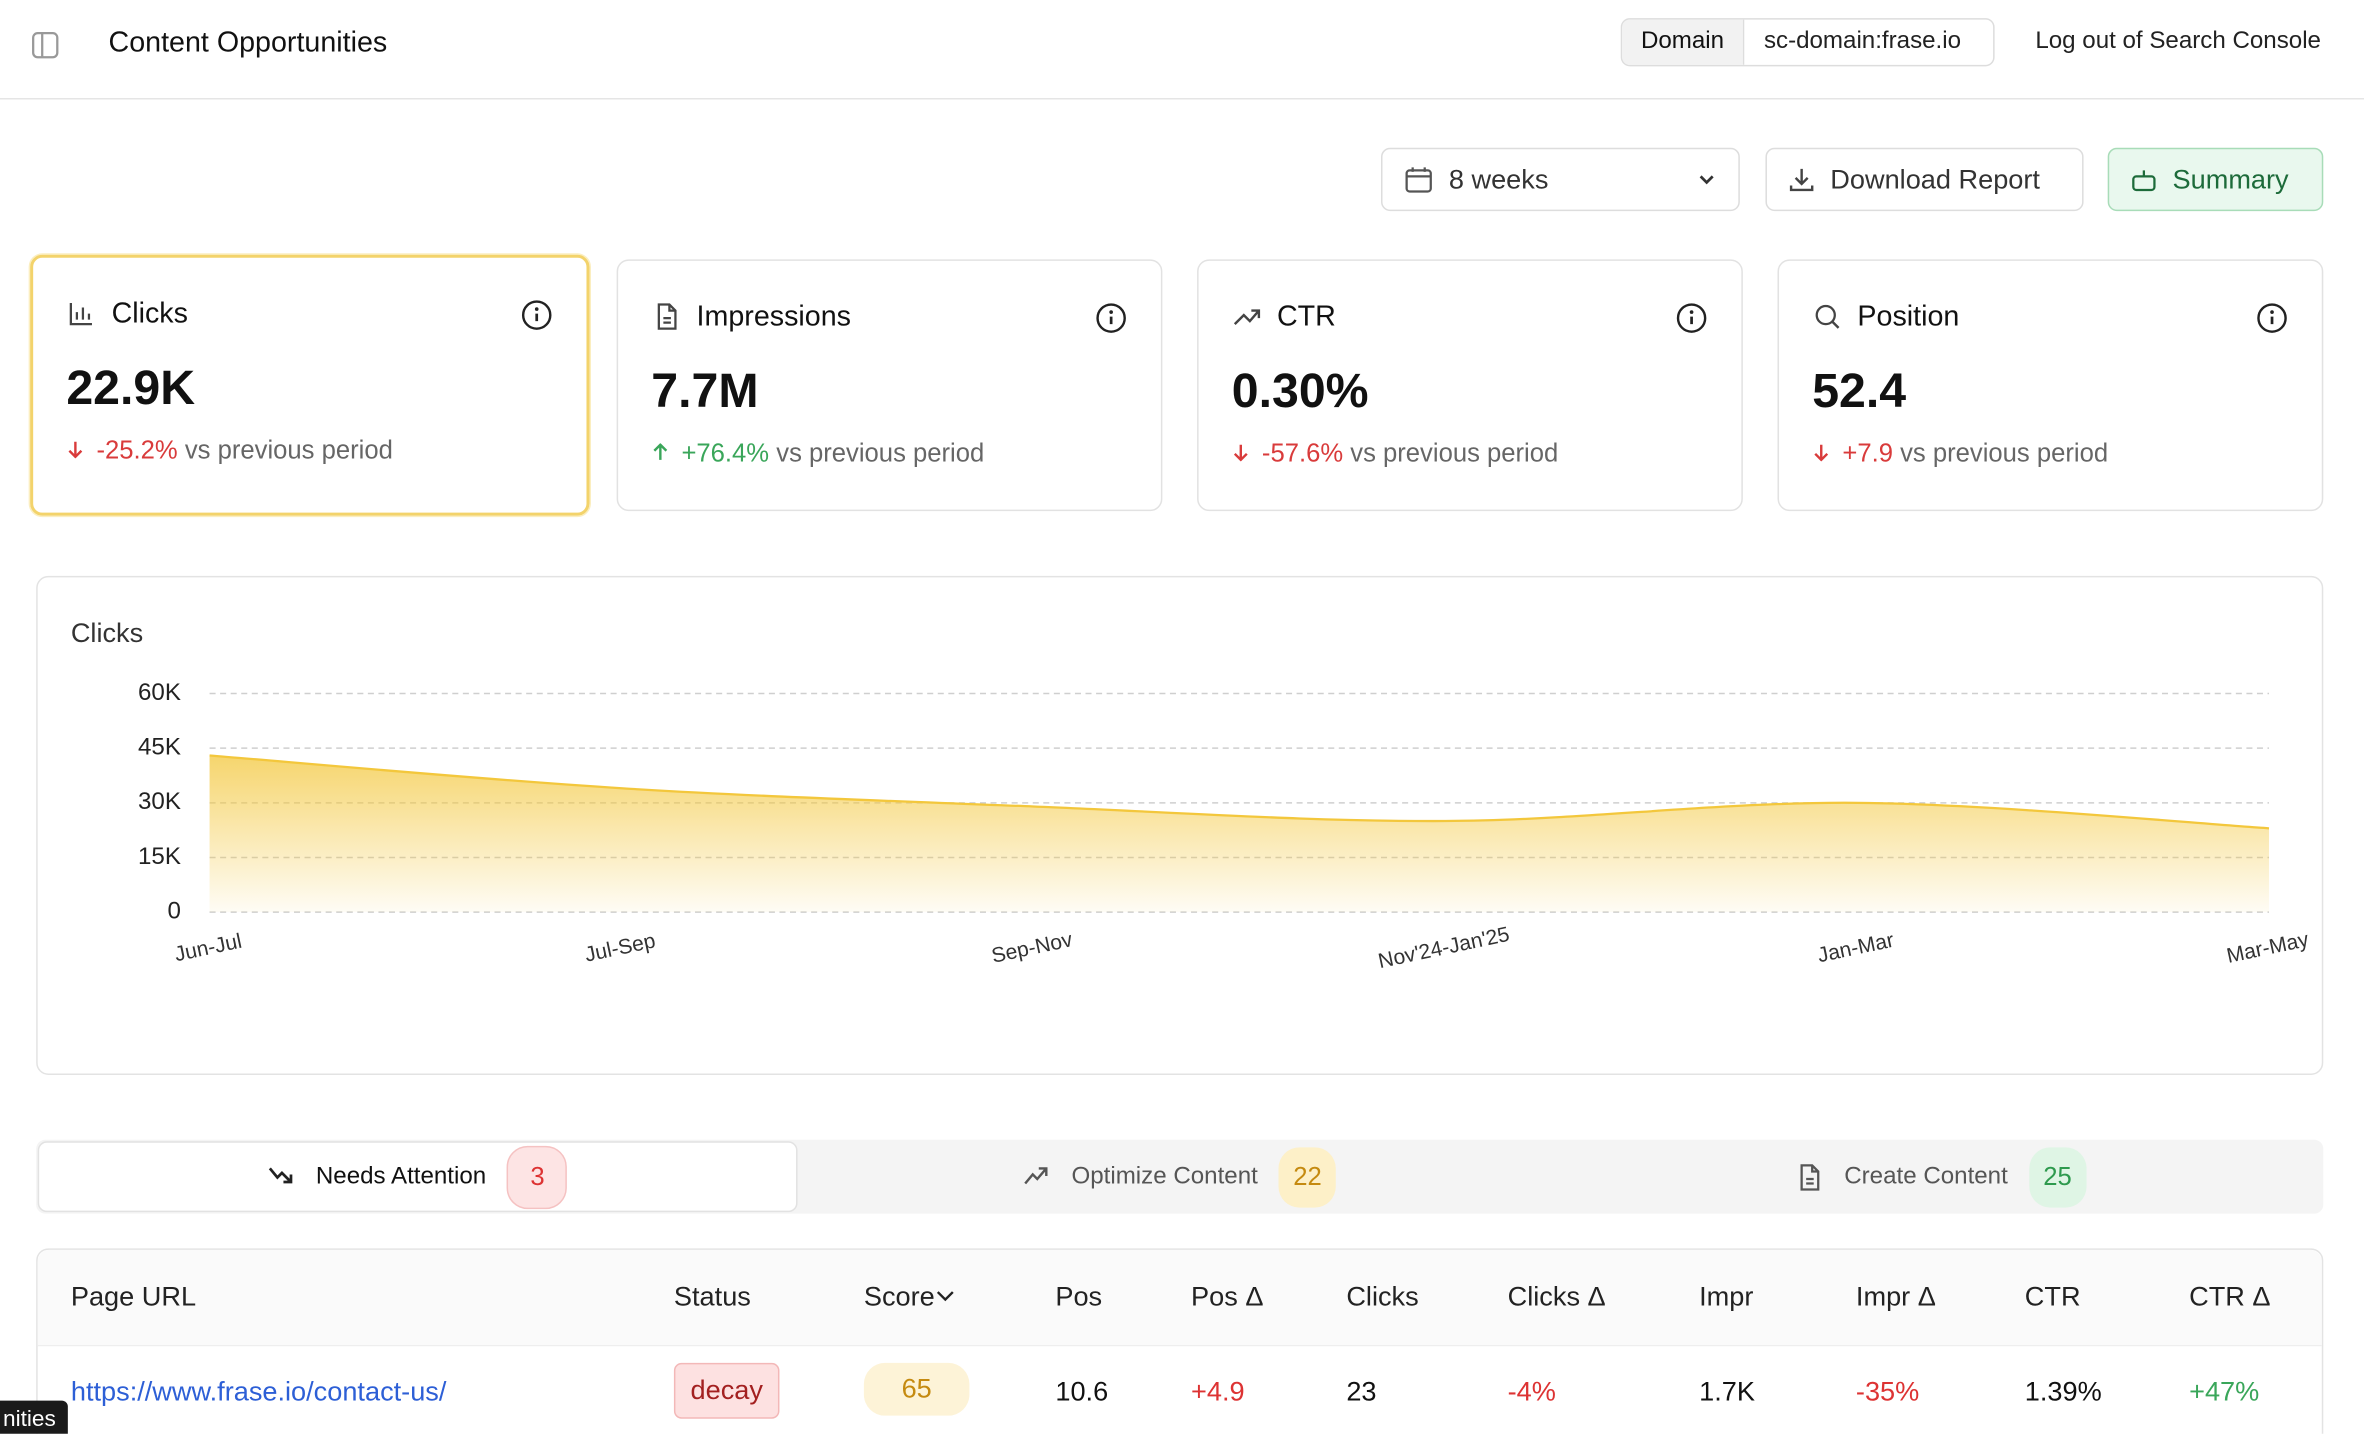 Image resolution: width=2364 pixels, height=1434 pixels. What do you see at coordinates (1801, 180) in the screenshot?
I see `download-icon` at bounding box center [1801, 180].